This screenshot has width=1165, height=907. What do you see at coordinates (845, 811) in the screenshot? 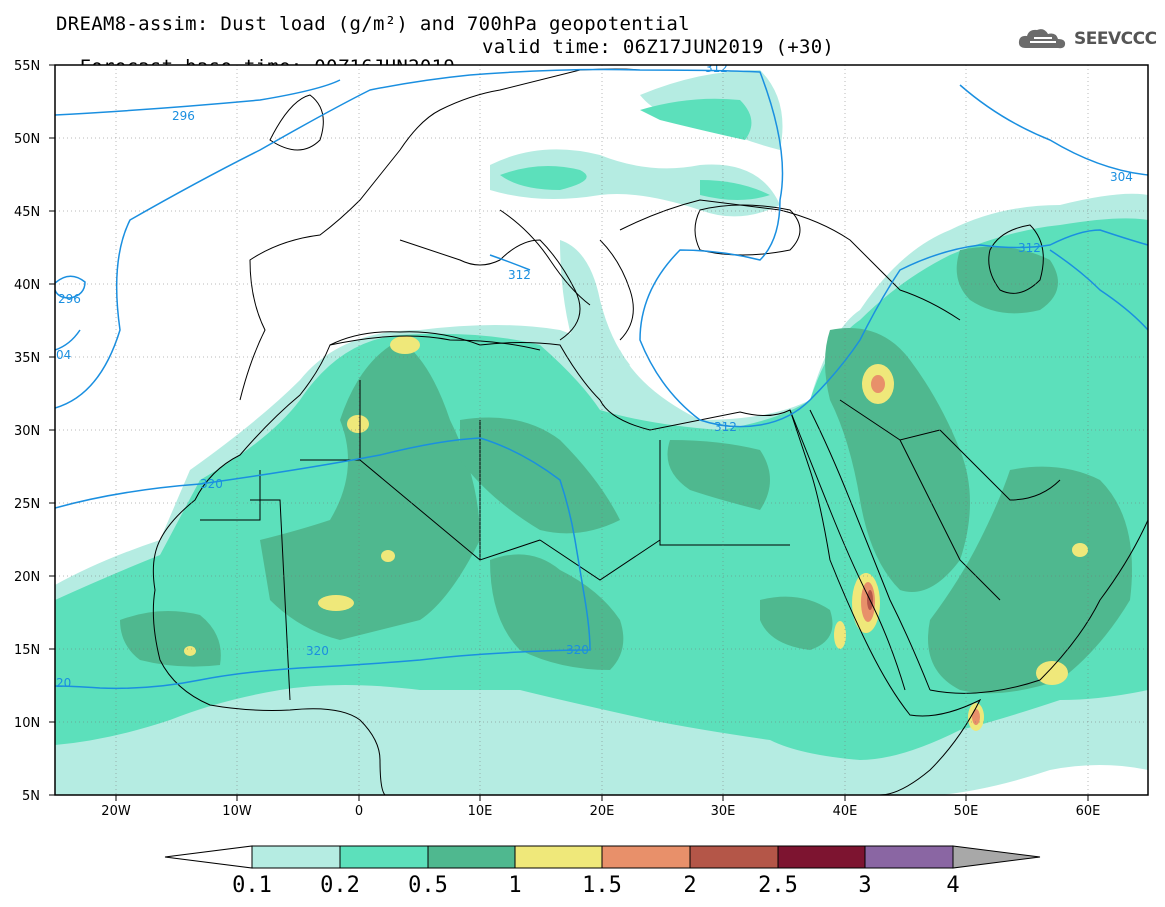
I see `lon-label: 40E` at bounding box center [845, 811].